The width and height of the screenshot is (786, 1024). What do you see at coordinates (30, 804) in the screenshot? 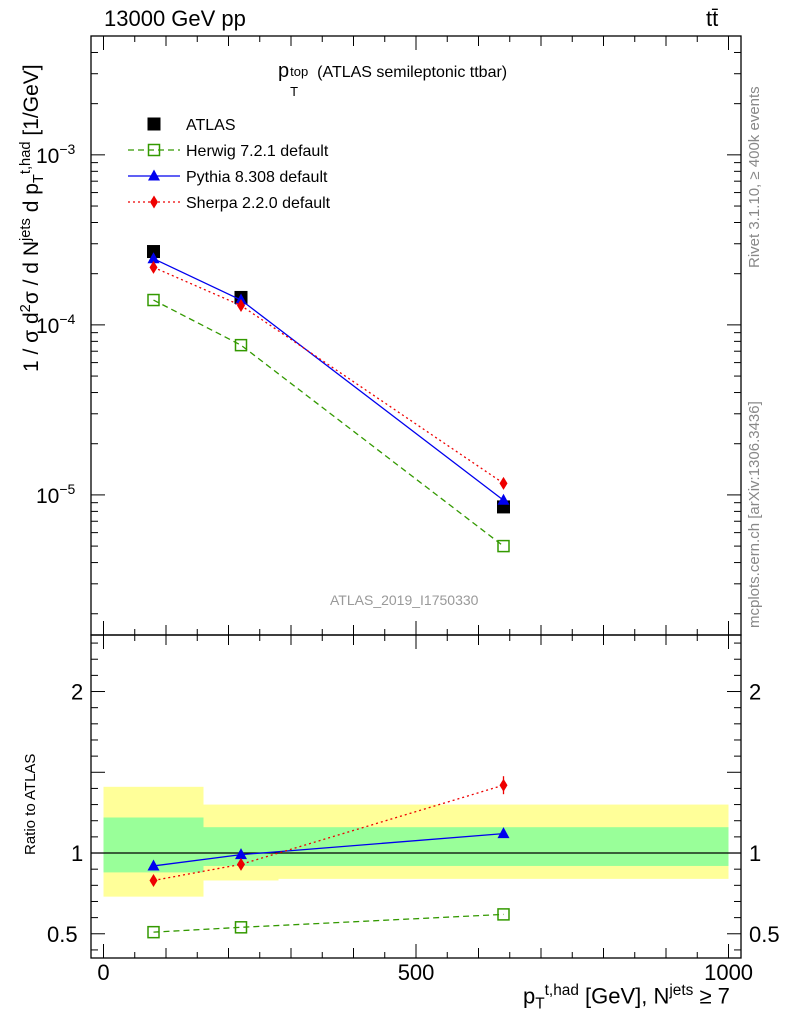
I see `ratio-y-axis-label: Ratio to ATLAS` at bounding box center [30, 804].